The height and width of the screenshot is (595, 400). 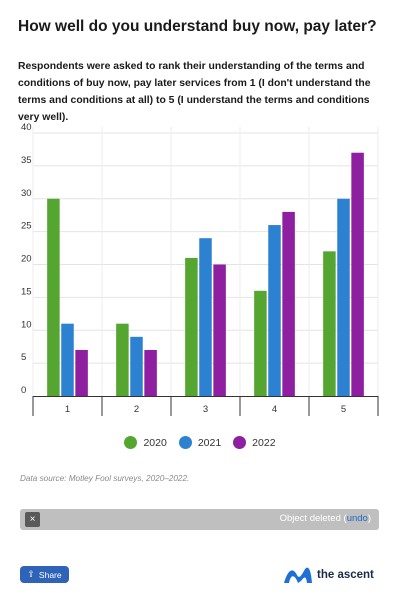 I want to click on undo-link: undo, so click(x=357, y=518).